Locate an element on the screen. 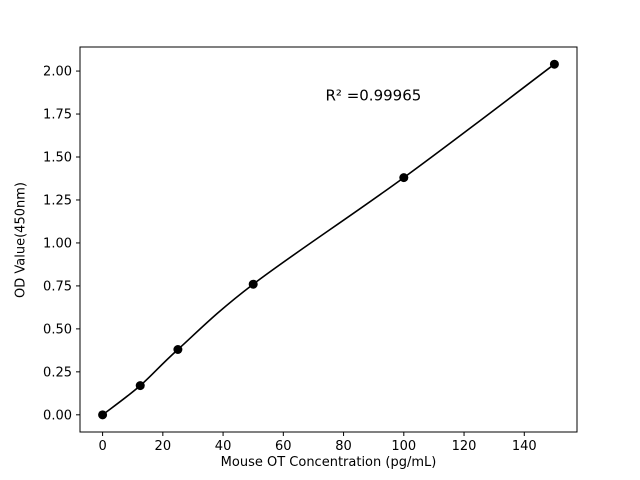 The height and width of the screenshot is (480, 640). y-tick-label: 0.75 is located at coordinates (57, 286).